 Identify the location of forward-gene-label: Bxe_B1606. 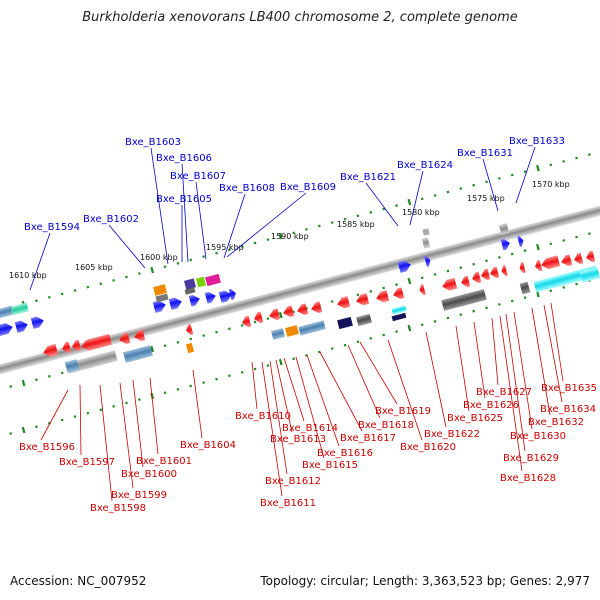
(184, 158).